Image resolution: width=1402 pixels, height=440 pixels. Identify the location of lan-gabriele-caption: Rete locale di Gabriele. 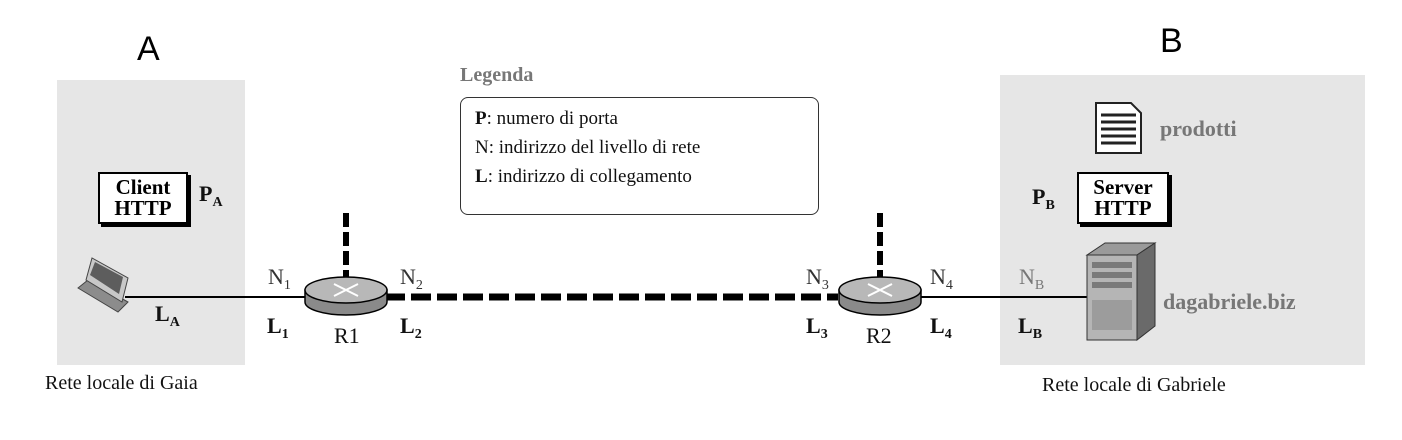
(1134, 385).